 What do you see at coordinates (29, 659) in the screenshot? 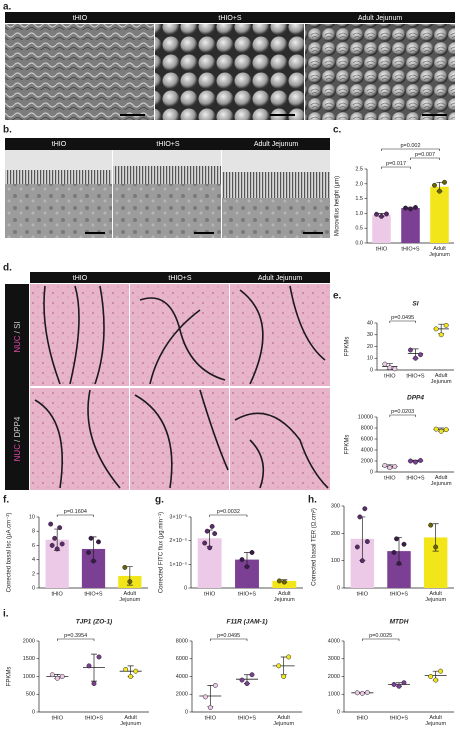
I see `y-tick-label: 1500` at bounding box center [29, 659].